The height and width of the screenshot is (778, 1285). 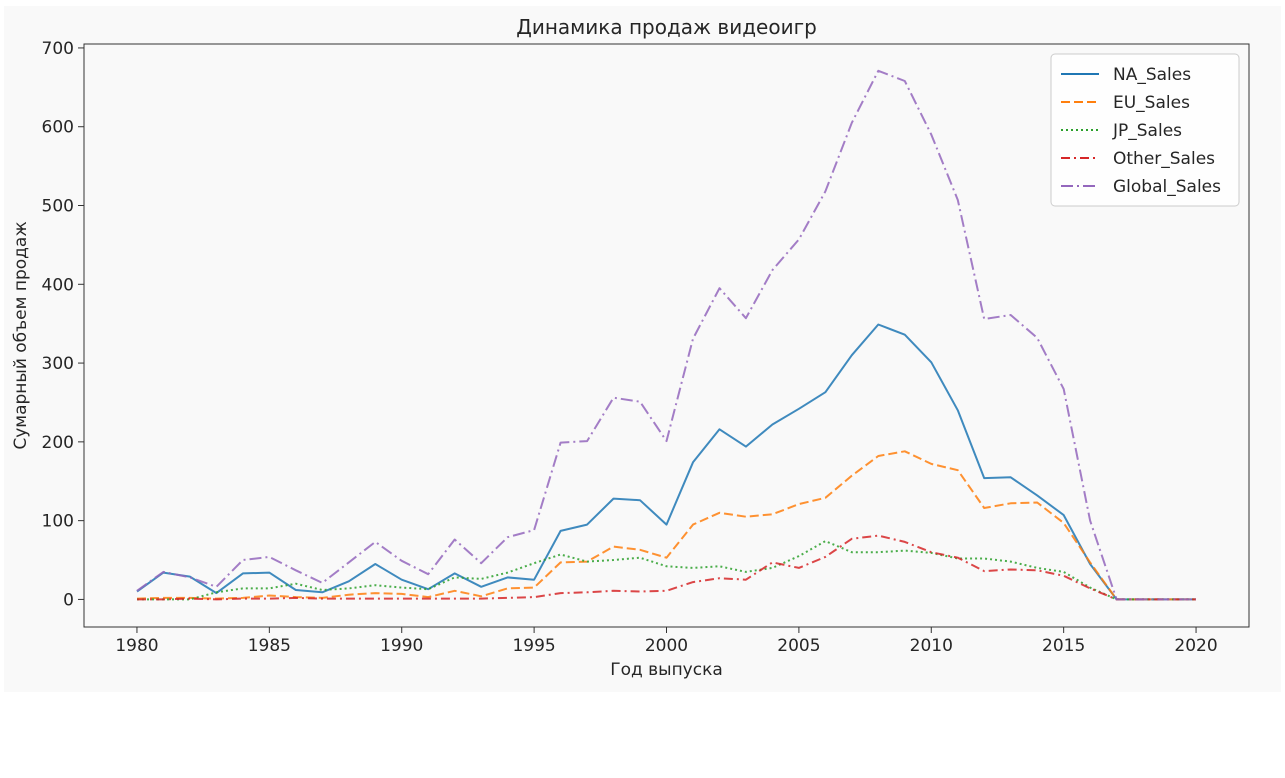 I want to click on legend-label: NA_Sales, so click(x=1152, y=75).